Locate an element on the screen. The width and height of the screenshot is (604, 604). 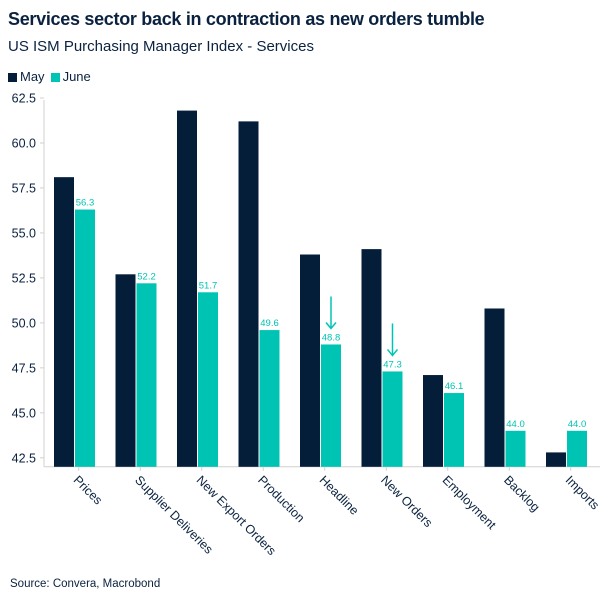
y-tick-label: 62.5 is located at coordinates (24, 98).